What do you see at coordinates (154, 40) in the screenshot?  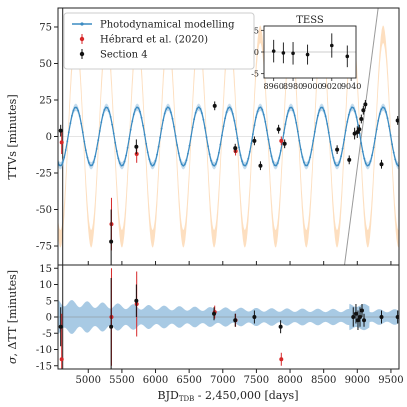 I see `legend-label-hebrard: Hébrard et al. (2020)` at bounding box center [154, 40].